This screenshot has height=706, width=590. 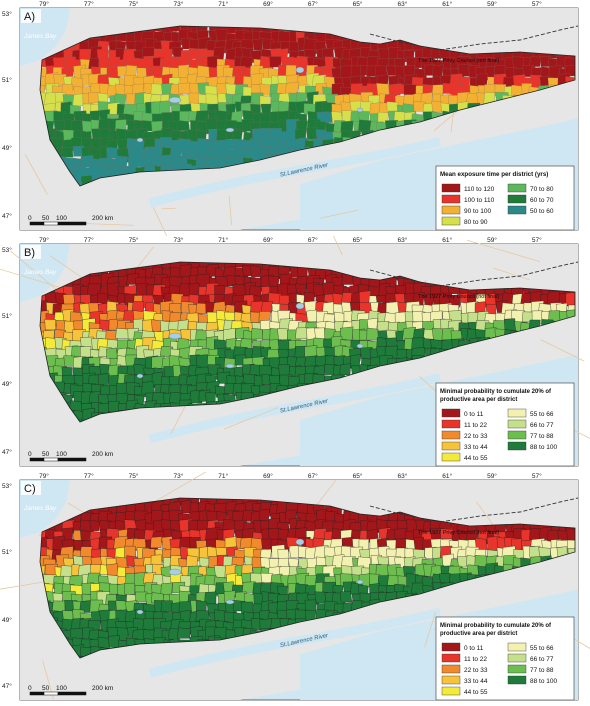 What do you see at coordinates (447, 240) in the screenshot?
I see `longitude-label: 61°` at bounding box center [447, 240].